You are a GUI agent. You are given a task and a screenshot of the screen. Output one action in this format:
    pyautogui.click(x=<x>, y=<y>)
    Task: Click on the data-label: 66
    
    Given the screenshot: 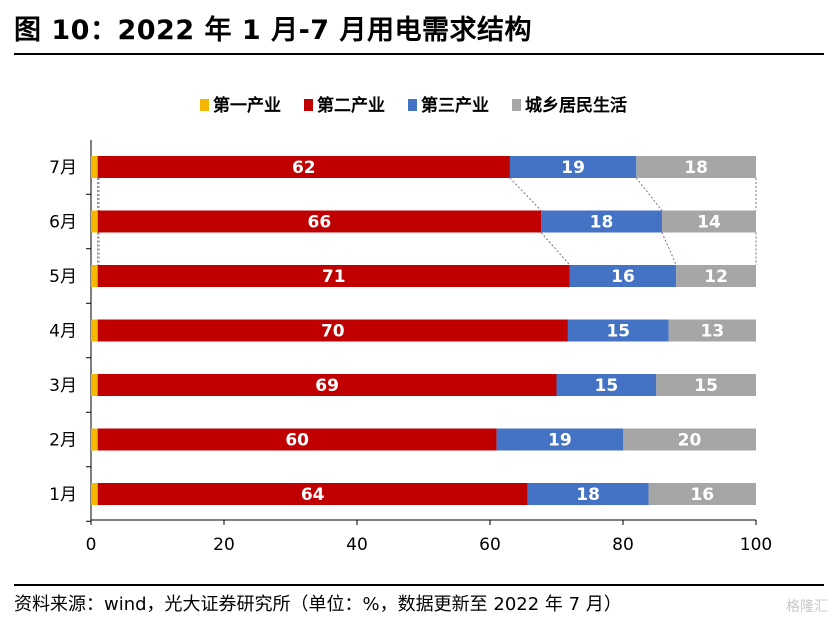 What is the action you would take?
    pyautogui.click(x=320, y=223)
    